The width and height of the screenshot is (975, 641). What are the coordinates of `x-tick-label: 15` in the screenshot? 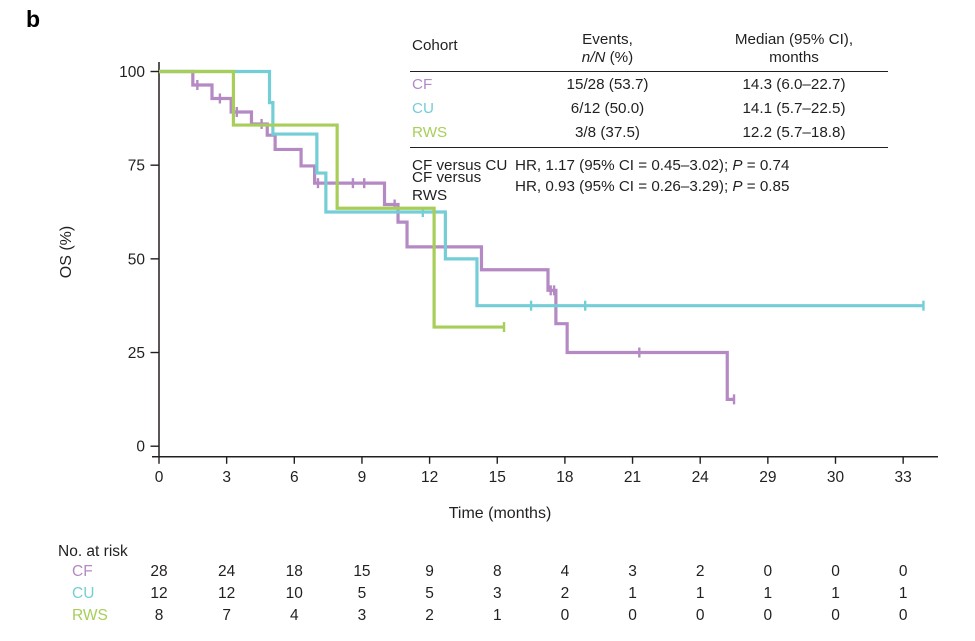 It's located at (497, 477).